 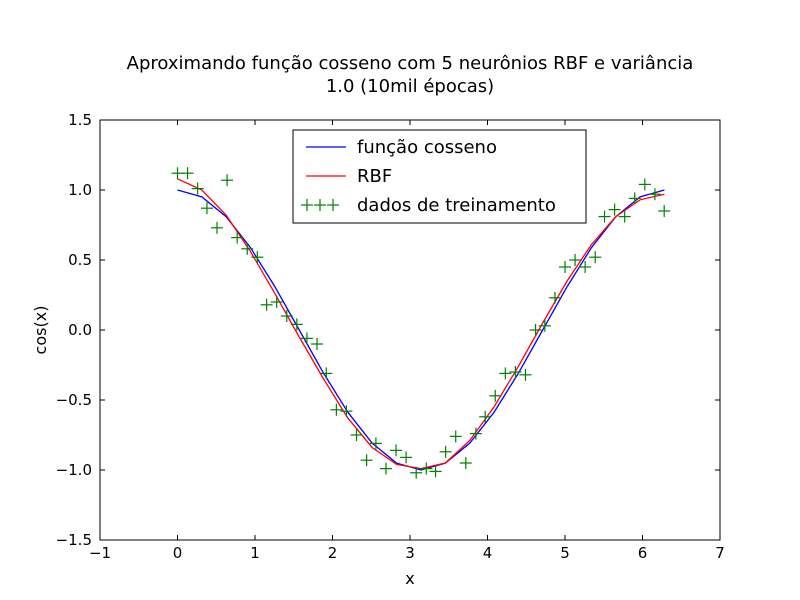 I want to click on x-tick-label: 0, so click(x=178, y=553).